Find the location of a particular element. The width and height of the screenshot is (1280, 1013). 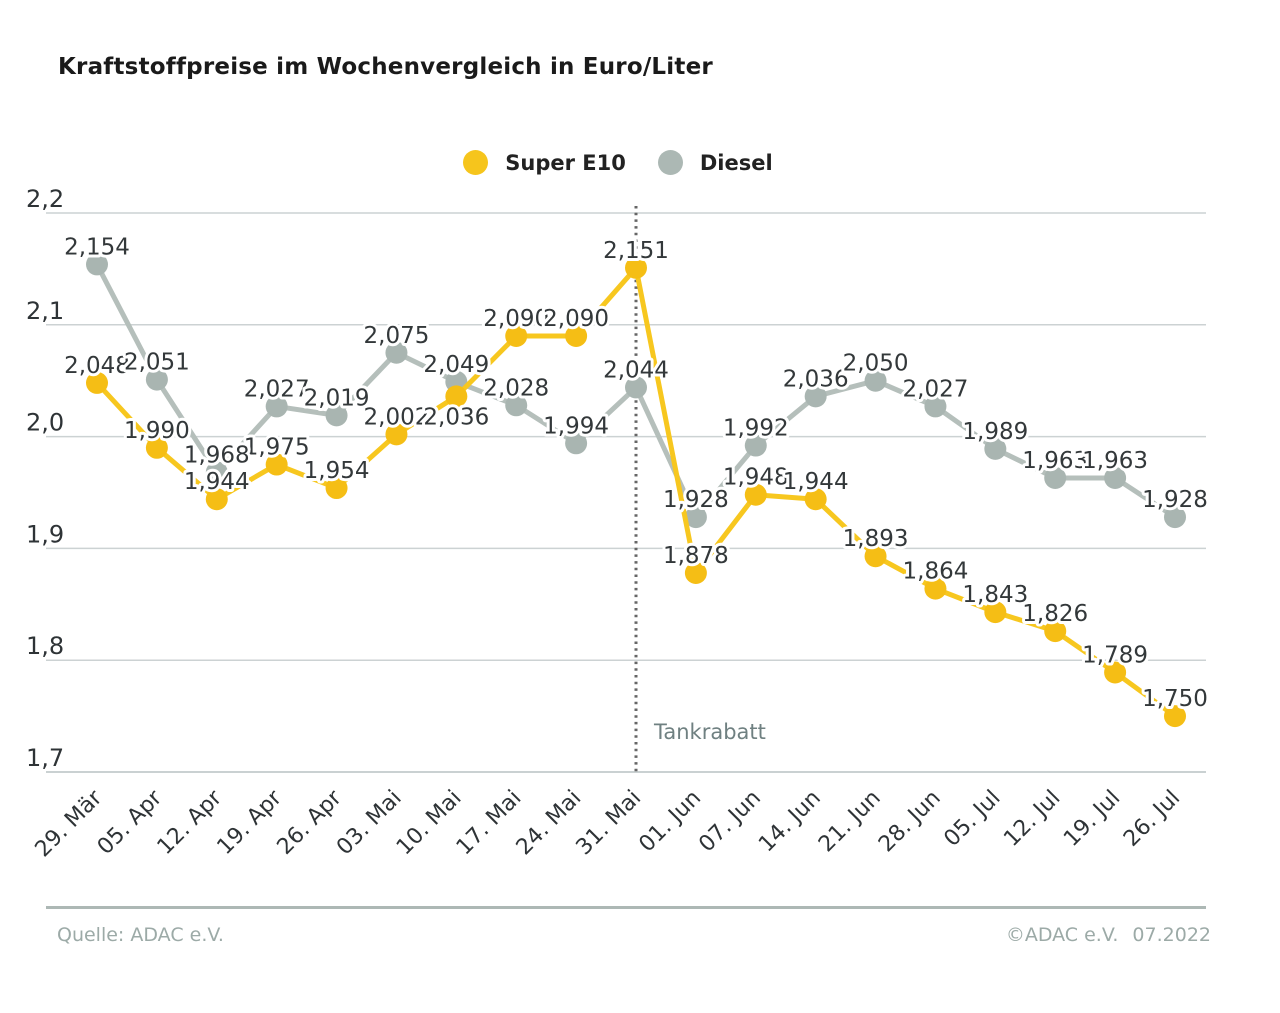

x-tick-label: 14. Jun is located at coordinates (790, 822).